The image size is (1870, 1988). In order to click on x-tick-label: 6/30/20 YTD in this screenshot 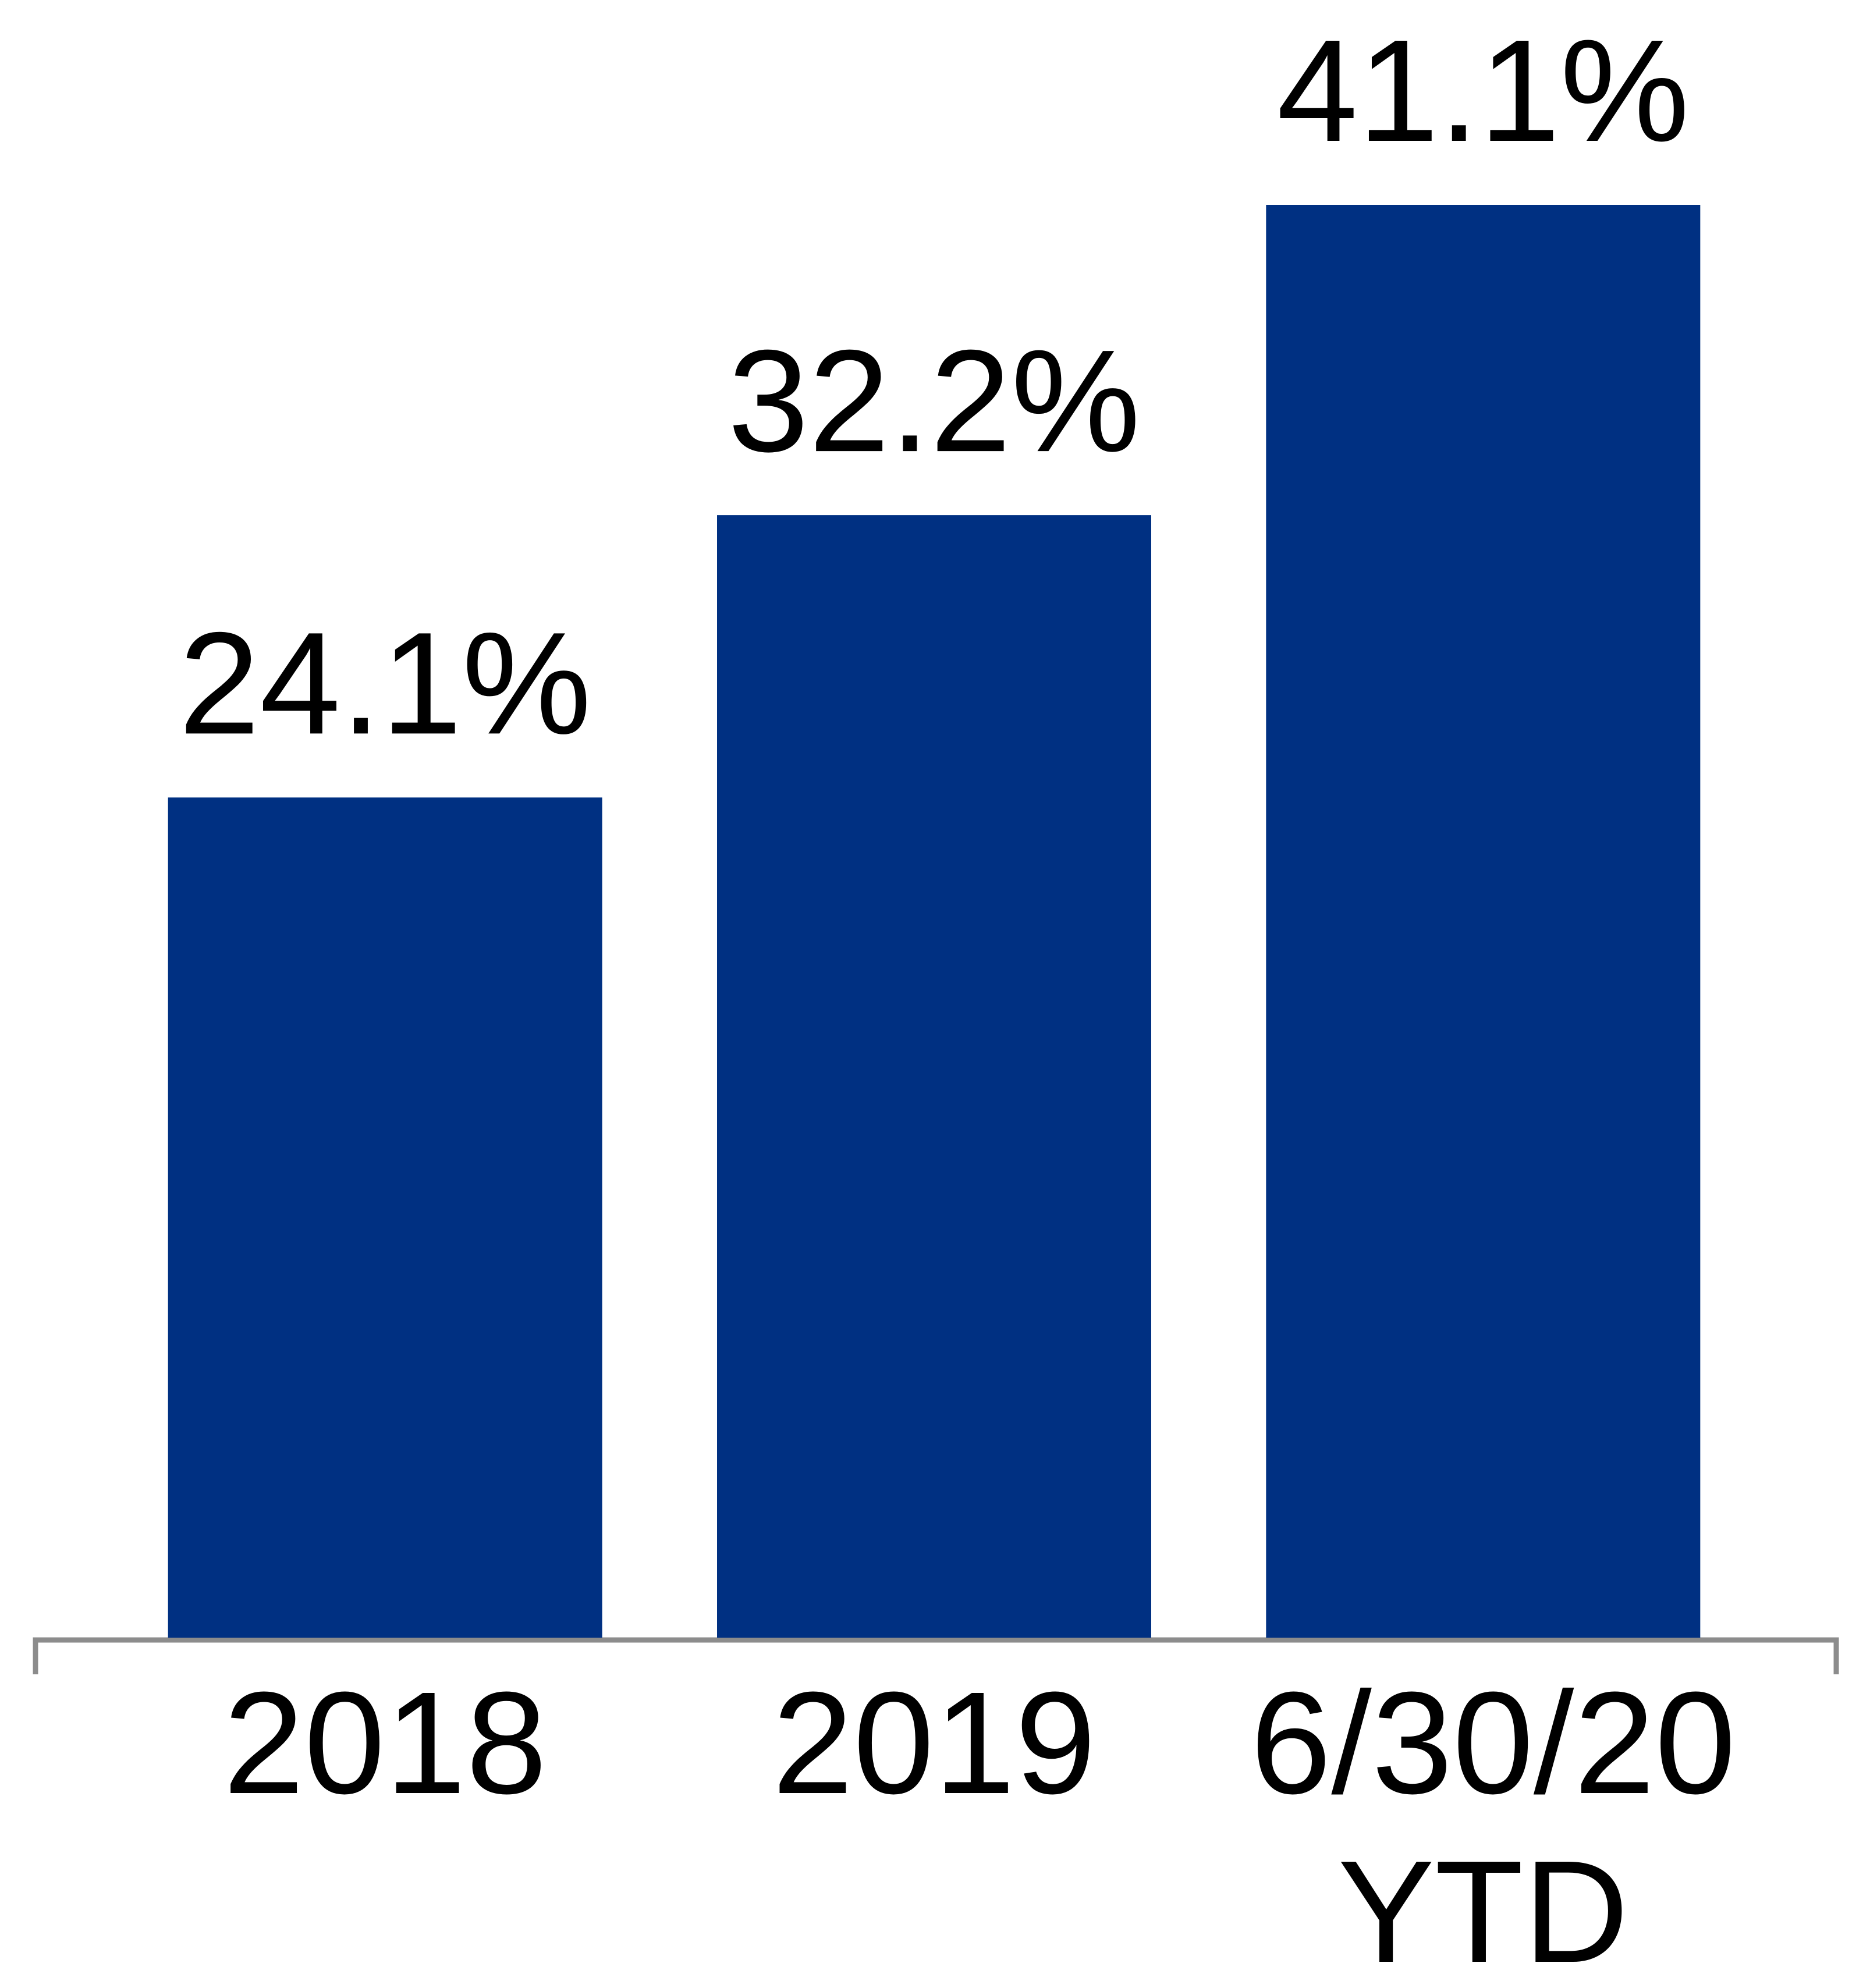, I will do `click(1493, 1825)`.